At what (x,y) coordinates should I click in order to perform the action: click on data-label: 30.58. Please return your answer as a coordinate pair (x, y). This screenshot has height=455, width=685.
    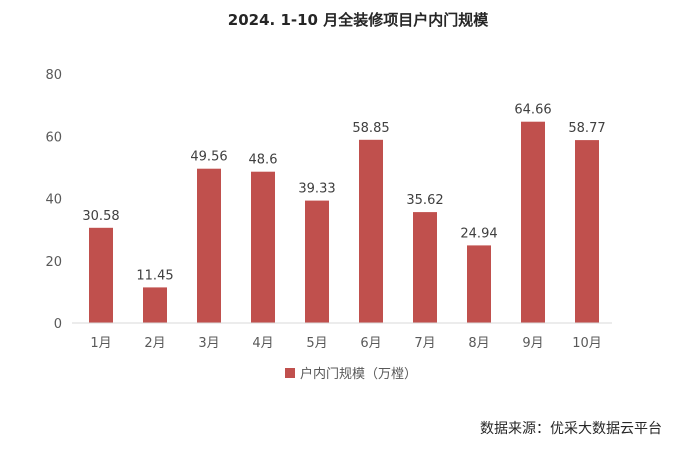
    Looking at the image, I should click on (100, 216).